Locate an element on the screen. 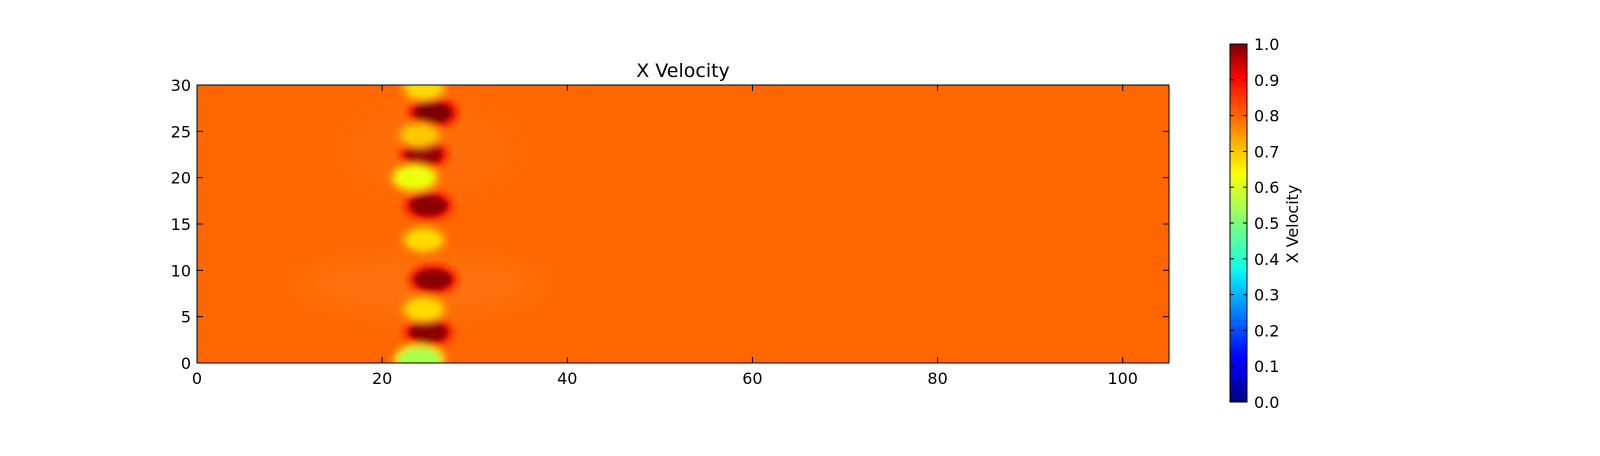 The height and width of the screenshot is (456, 1600). colorbar-tick-label: 0.8 is located at coordinates (1266, 116).